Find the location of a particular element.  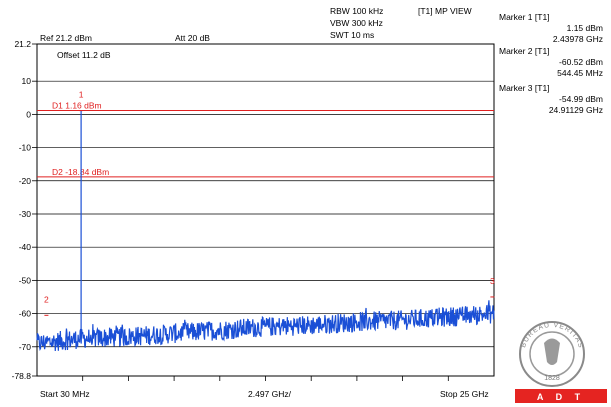

vbw-label: VBW 300 kHz is located at coordinates (356, 23).